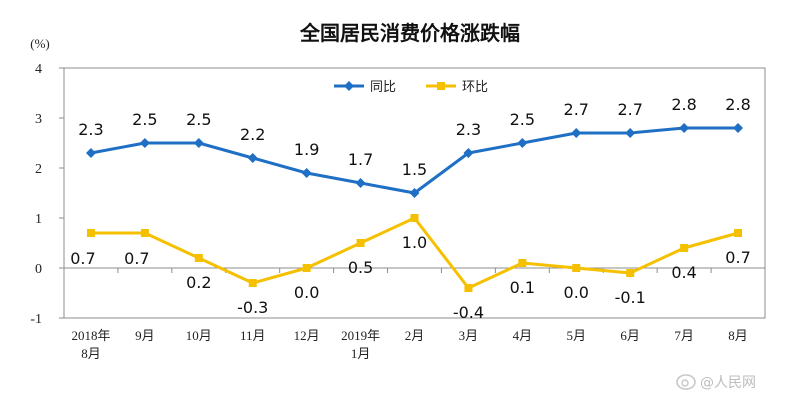 The height and width of the screenshot is (400, 800). Describe the element at coordinates (684, 335) in the screenshot. I see `x-tick-label: 7月` at that location.